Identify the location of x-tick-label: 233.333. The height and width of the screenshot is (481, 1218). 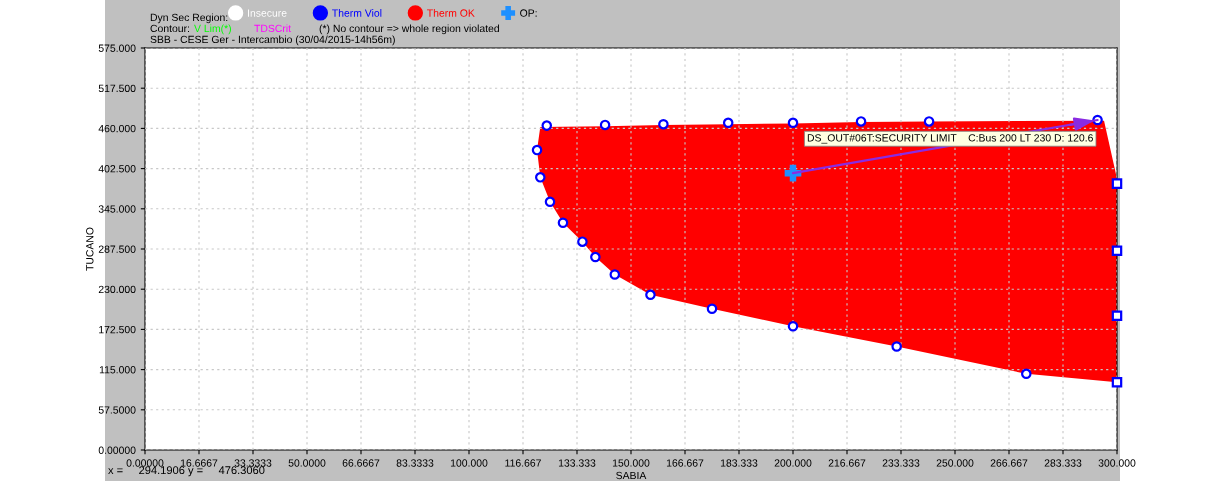
(901, 463).